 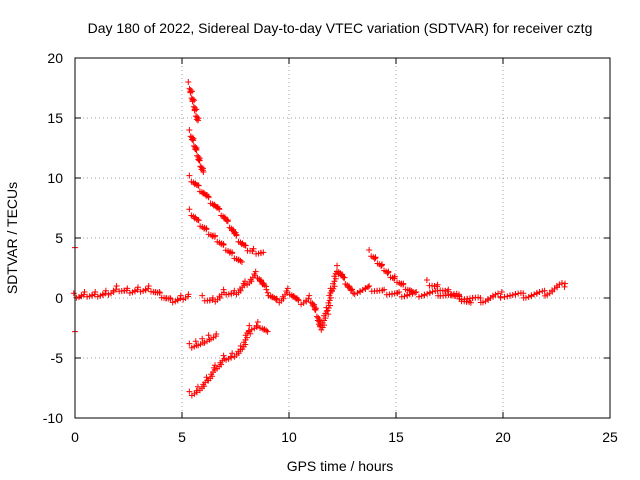 I want to click on y-tick-label: -5, so click(x=57, y=358).